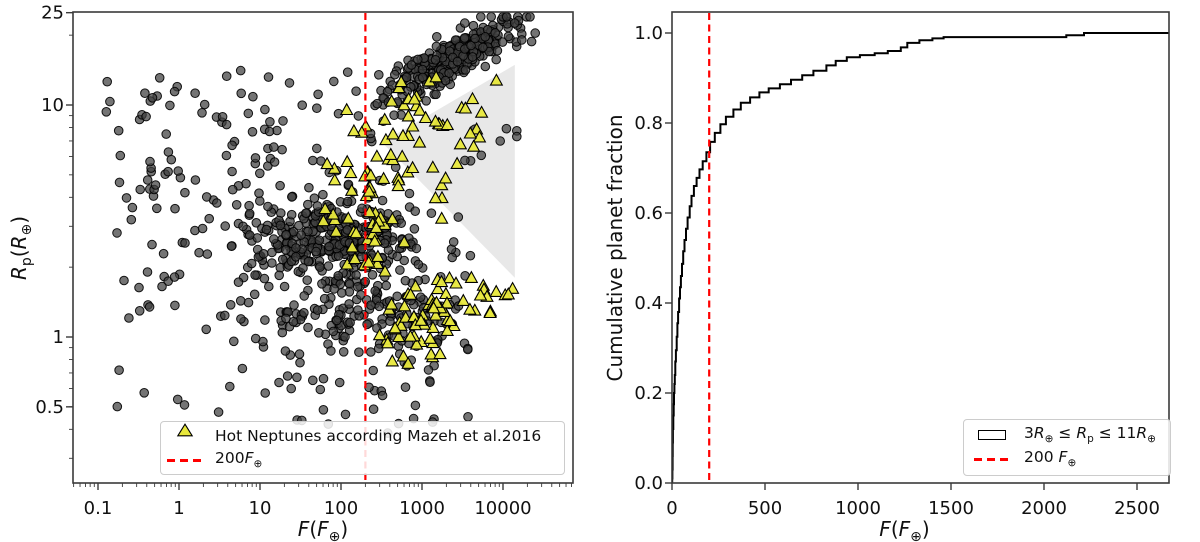  Describe the element at coordinates (904, 529) in the screenshot. I see `x-axis-label: F(F⊕)` at that location.